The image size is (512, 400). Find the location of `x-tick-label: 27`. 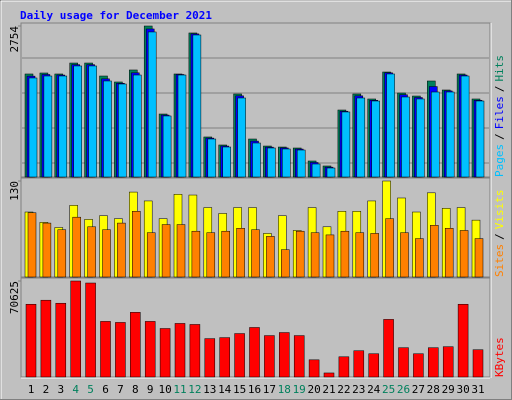

x-tick-label: 27 is located at coordinates (418, 389).